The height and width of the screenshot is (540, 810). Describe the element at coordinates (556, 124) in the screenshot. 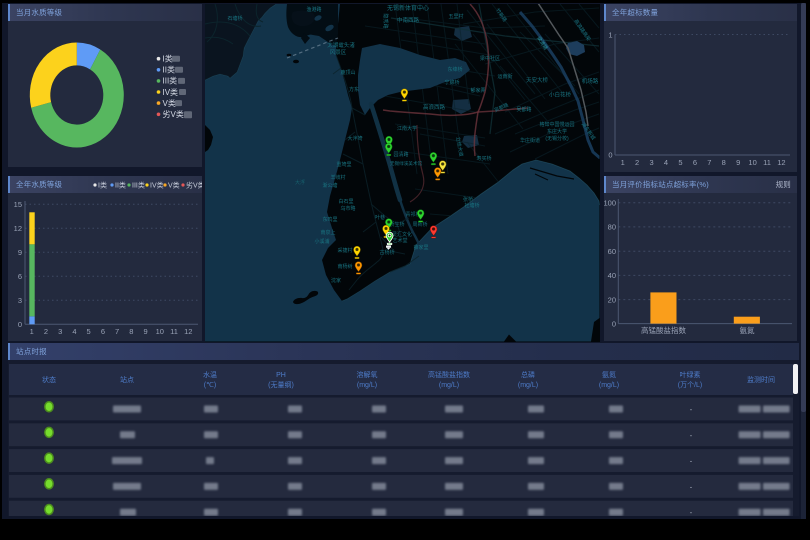

I see `svg-text: 格知中国慢运园` at that location.